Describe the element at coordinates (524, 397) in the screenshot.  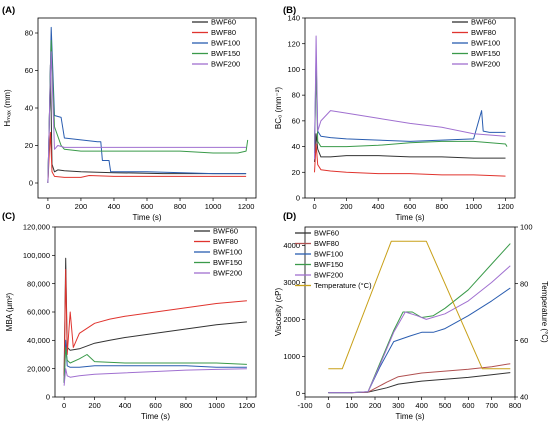
I see `y2-tick-label: 40` at that location.